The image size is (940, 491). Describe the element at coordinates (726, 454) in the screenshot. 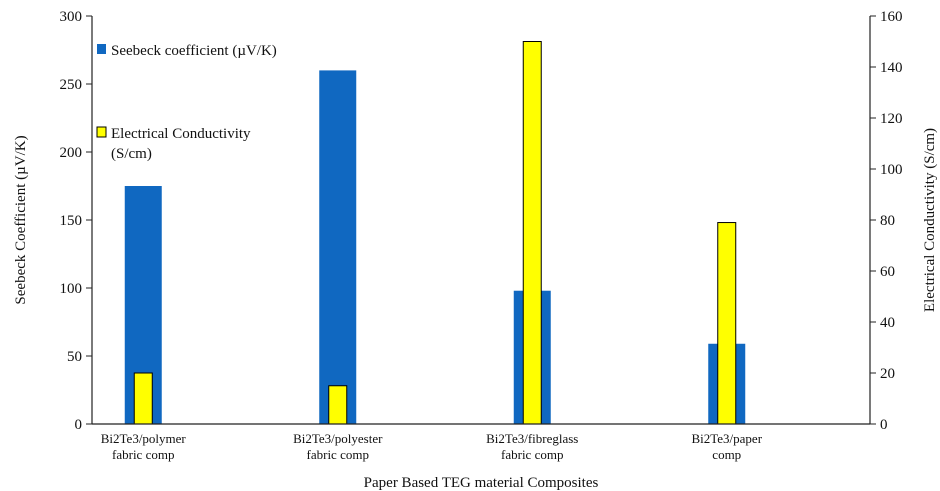

I see `category-label: comp` at that location.